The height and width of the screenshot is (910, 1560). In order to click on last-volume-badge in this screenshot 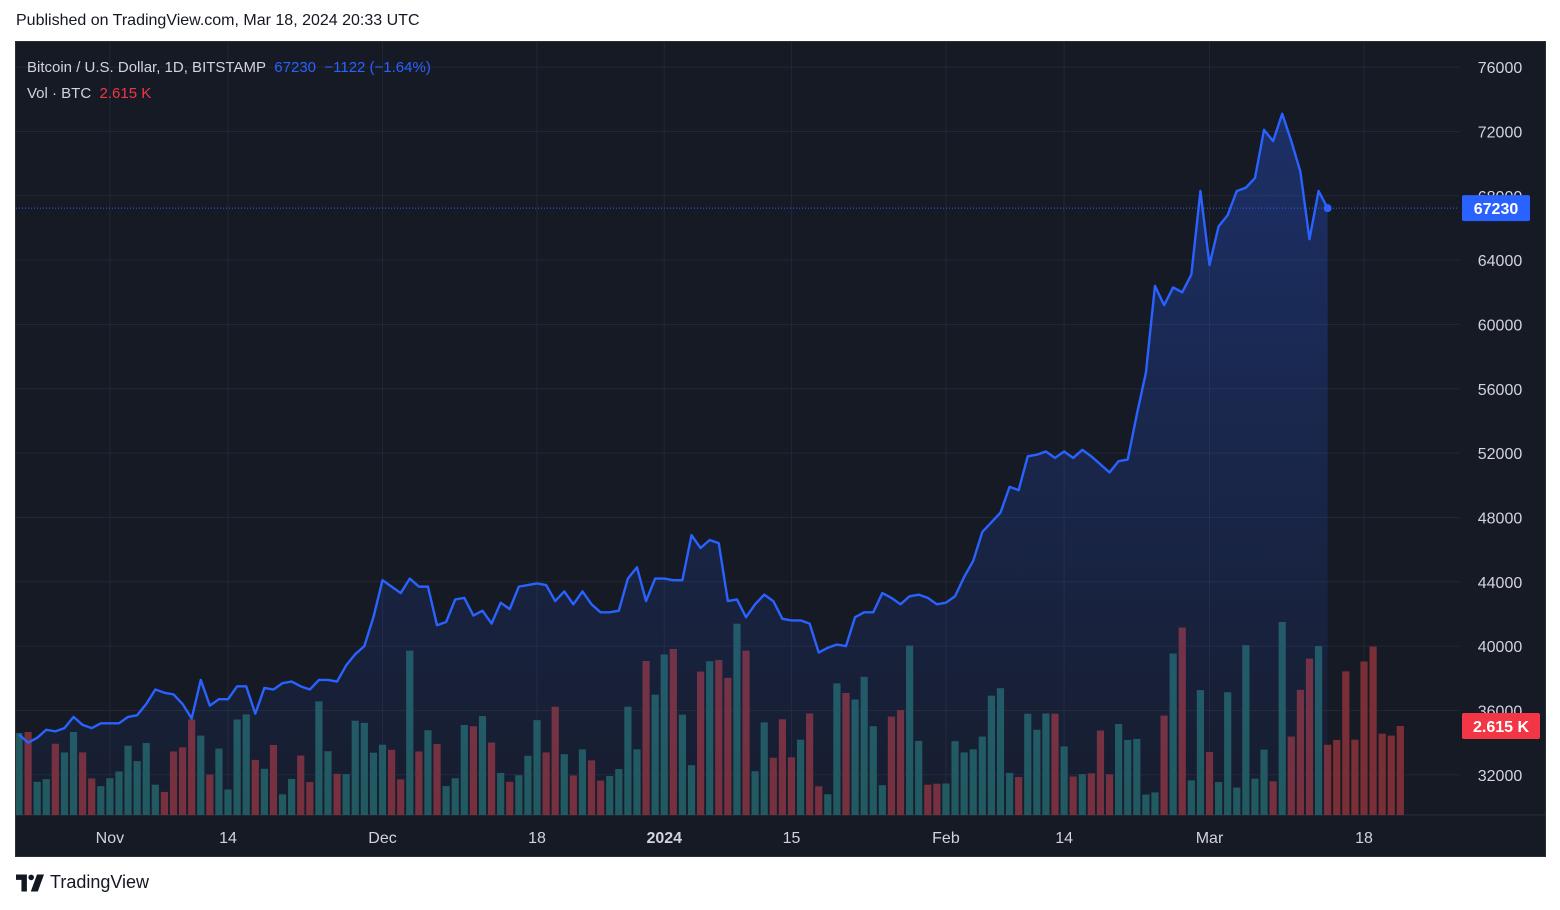, I will do `click(1501, 725)`.